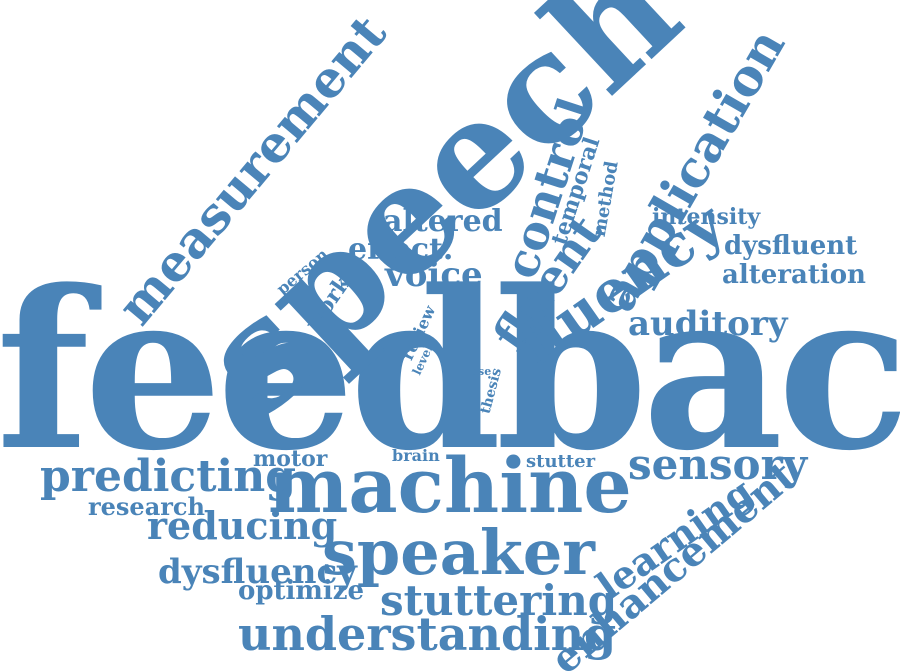  I want to click on word-voice: voice, so click(434, 275).